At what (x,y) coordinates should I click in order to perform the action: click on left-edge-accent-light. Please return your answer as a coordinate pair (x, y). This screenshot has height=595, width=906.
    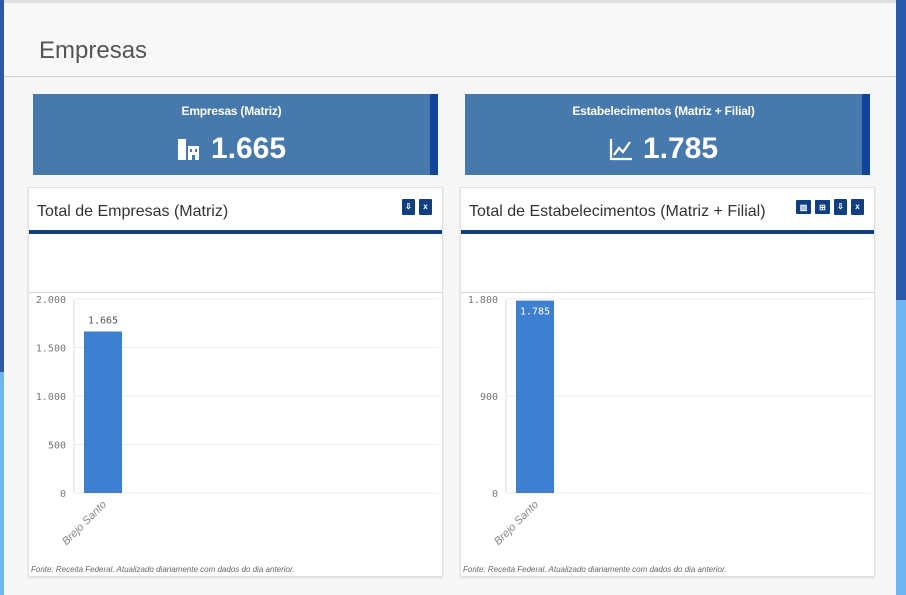
    Looking at the image, I should click on (2, 483).